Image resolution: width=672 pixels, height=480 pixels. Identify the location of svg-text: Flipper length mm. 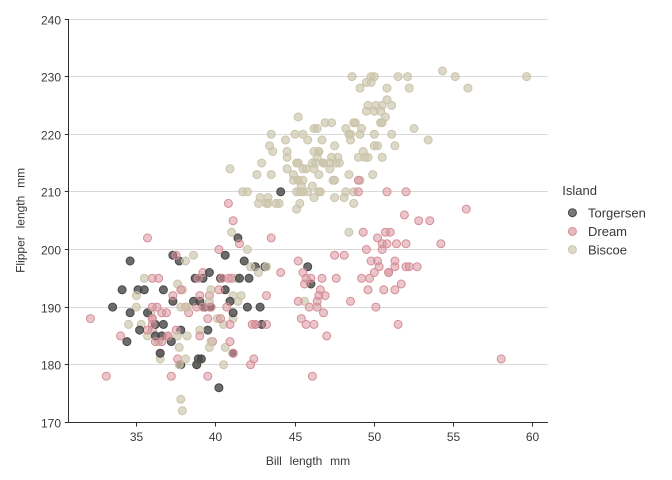
(21, 220).